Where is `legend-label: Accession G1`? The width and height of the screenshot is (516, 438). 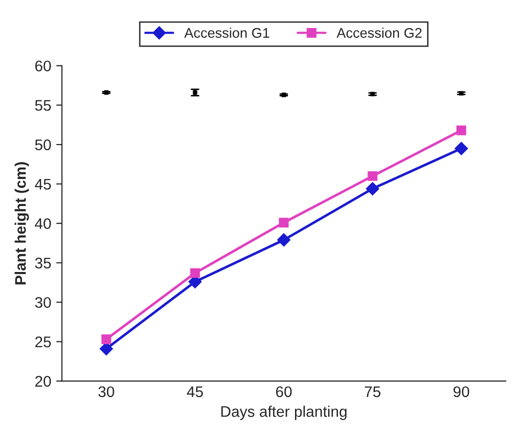
legend-label: Accession G1 is located at coordinates (227, 33).